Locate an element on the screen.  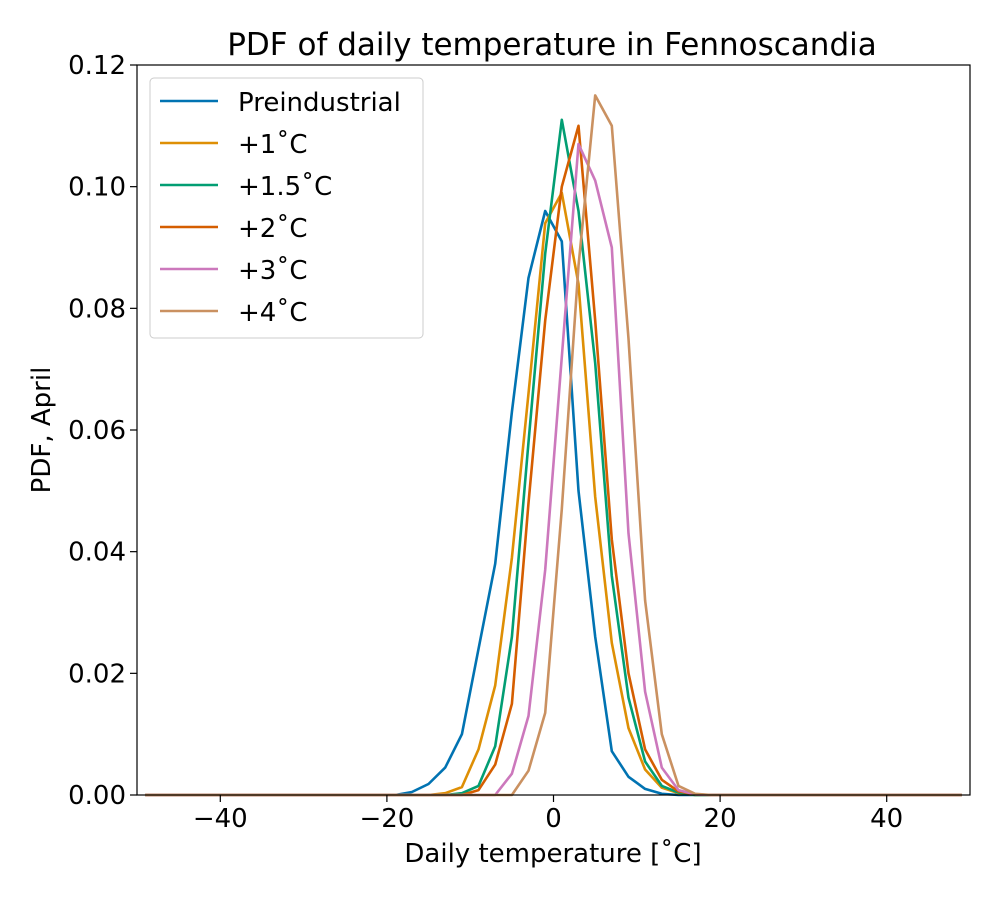
y-axis-label: PDF, April is located at coordinates (42, 430).